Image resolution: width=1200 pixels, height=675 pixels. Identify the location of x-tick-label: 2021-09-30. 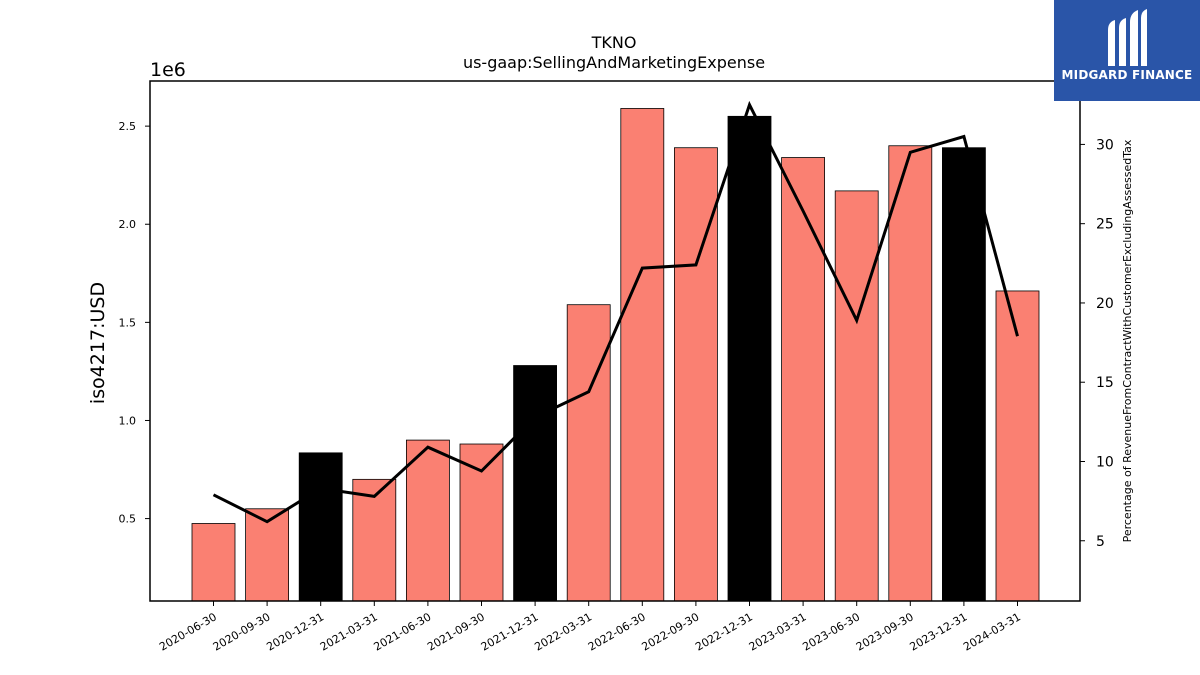
(456, 631).